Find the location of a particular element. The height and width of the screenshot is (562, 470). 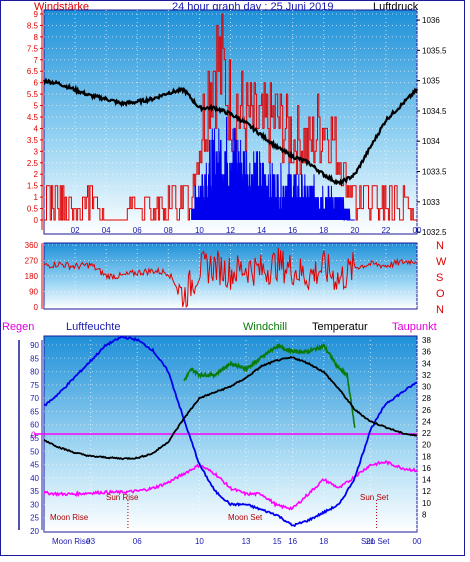

humidity-tick-label: 50 is located at coordinates (34, 451).